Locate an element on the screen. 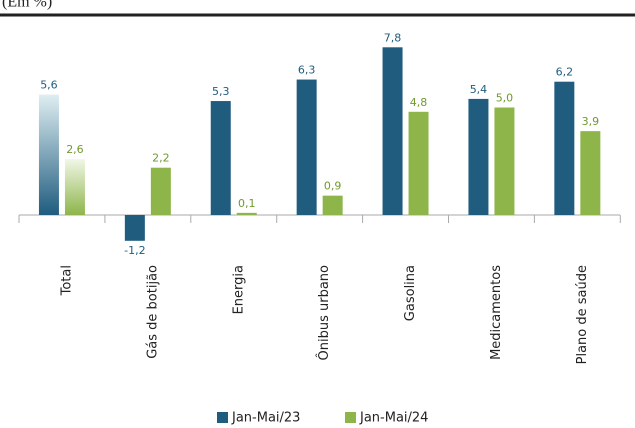  value-label: 5,3 is located at coordinates (221, 91).